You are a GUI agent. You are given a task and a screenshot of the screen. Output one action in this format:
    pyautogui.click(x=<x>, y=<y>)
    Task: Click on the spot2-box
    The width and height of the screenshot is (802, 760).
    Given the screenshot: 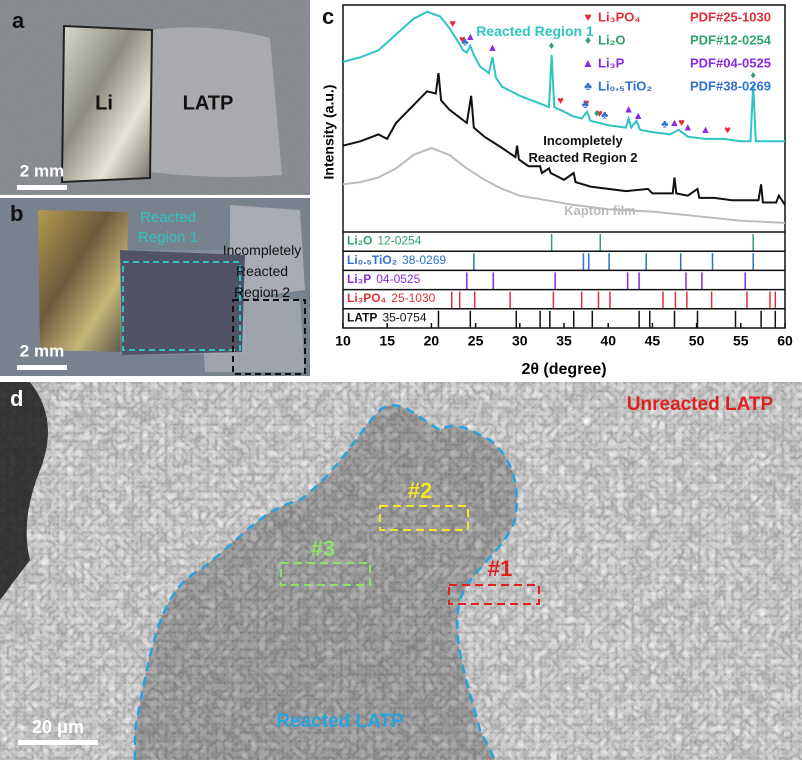 What is the action you would take?
    pyautogui.click(x=424, y=518)
    